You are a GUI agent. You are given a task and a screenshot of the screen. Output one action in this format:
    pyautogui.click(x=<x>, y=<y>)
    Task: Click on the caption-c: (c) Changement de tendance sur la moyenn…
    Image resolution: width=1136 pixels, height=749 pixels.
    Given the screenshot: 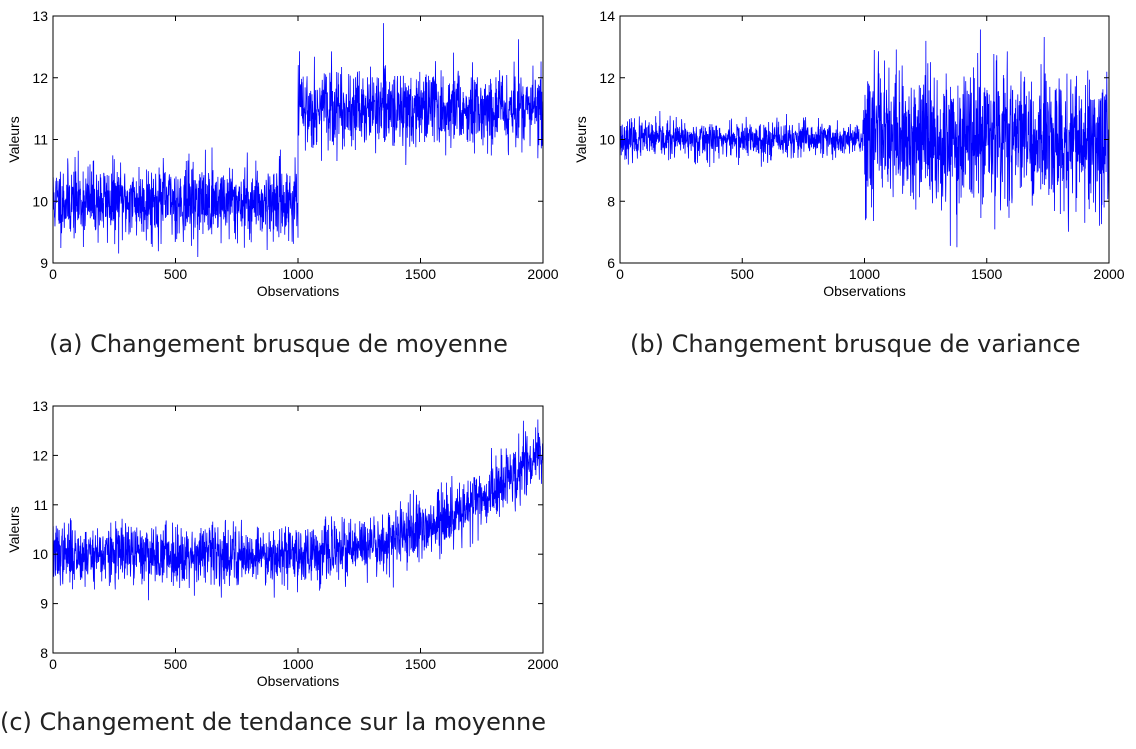 What is the action you would take?
    pyautogui.click(x=273, y=722)
    